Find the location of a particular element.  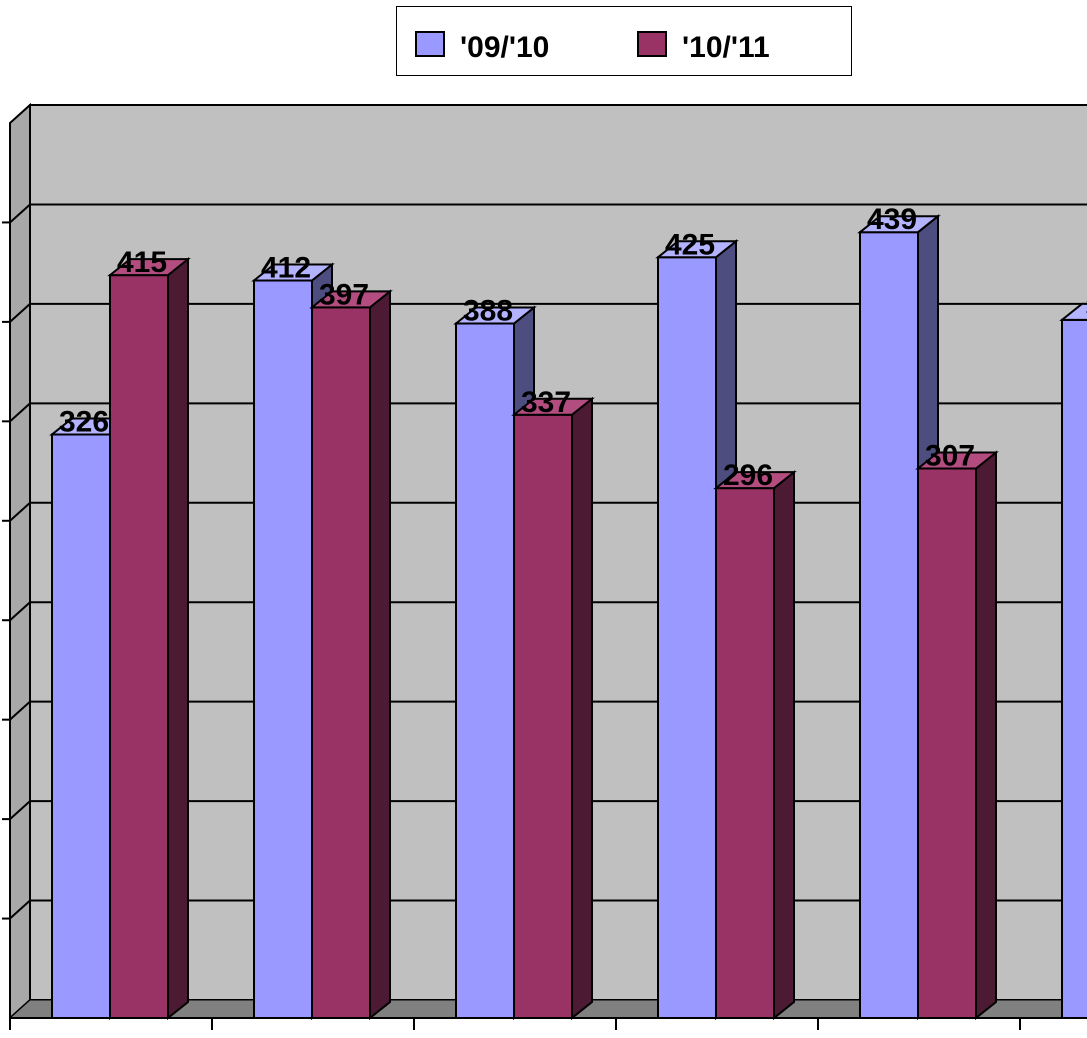

data-label: 296 is located at coordinates (748, 475).